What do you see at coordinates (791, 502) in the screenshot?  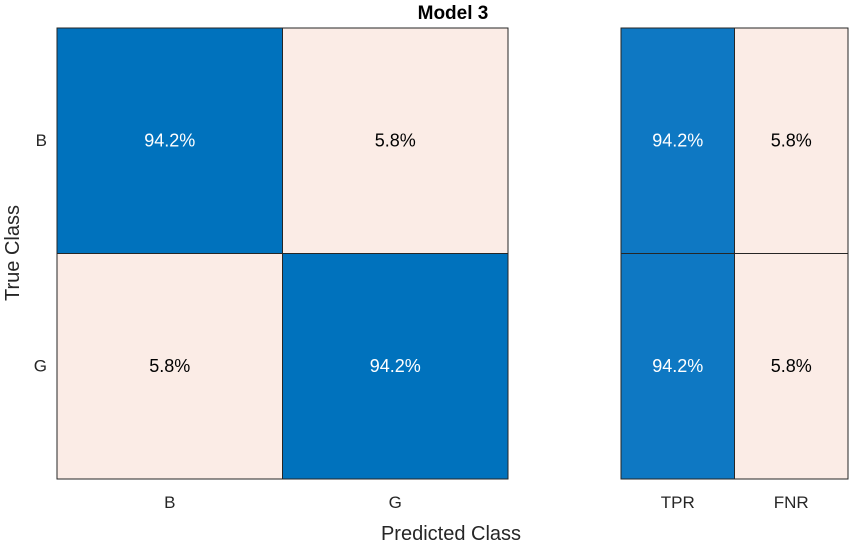 I see `summary-tick-label: FNR` at bounding box center [791, 502].